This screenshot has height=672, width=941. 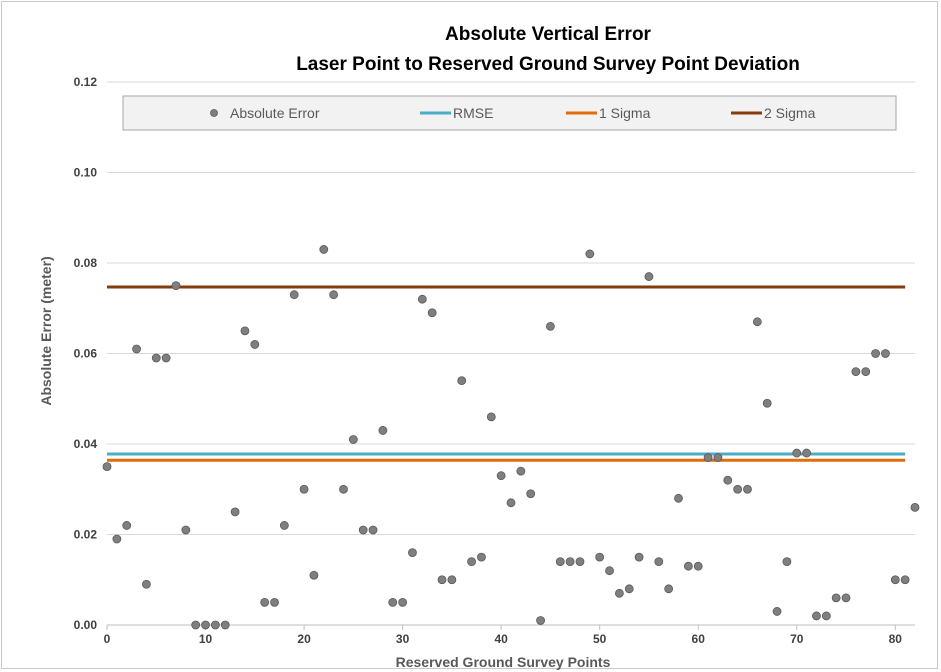 I want to click on legend-marker-absolute-error, so click(x=214, y=113).